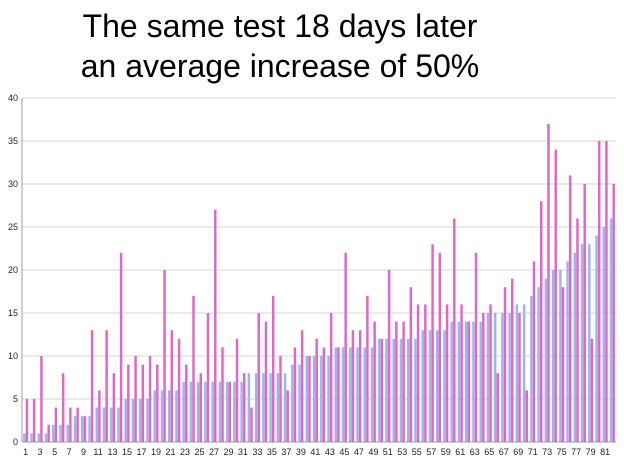 Image resolution: width=624 pixels, height=463 pixels. What do you see at coordinates (40, 452) in the screenshot?
I see `x-tick-label: 3` at bounding box center [40, 452].